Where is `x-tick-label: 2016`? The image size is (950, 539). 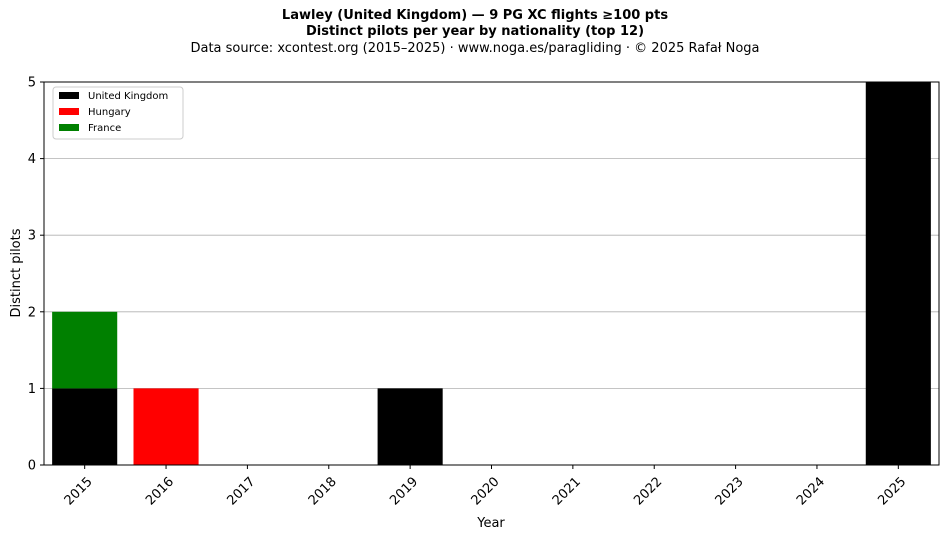
x-tick-label: 2016 is located at coordinates (160, 491).